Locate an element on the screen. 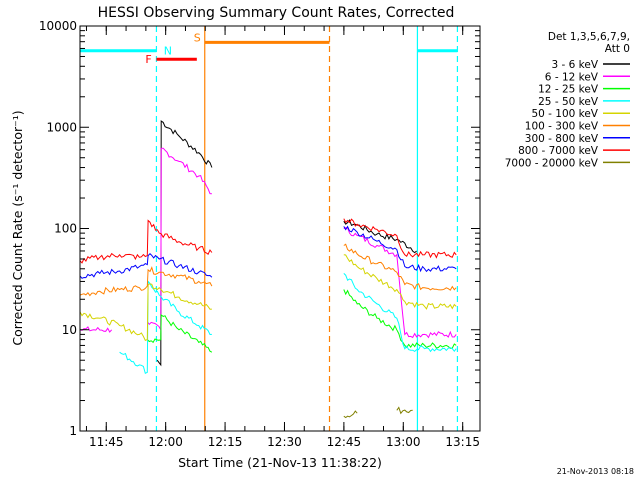  x-tick-label: 13:00 is located at coordinates (403, 442).